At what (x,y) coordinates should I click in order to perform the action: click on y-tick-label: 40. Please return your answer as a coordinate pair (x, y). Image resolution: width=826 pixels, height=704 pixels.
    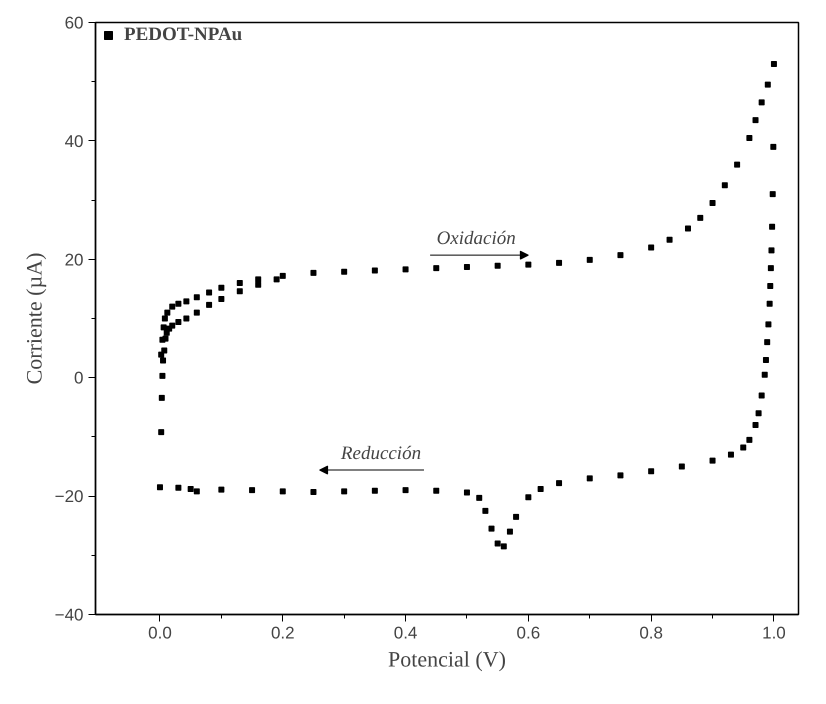
    Looking at the image, I should click on (74, 141).